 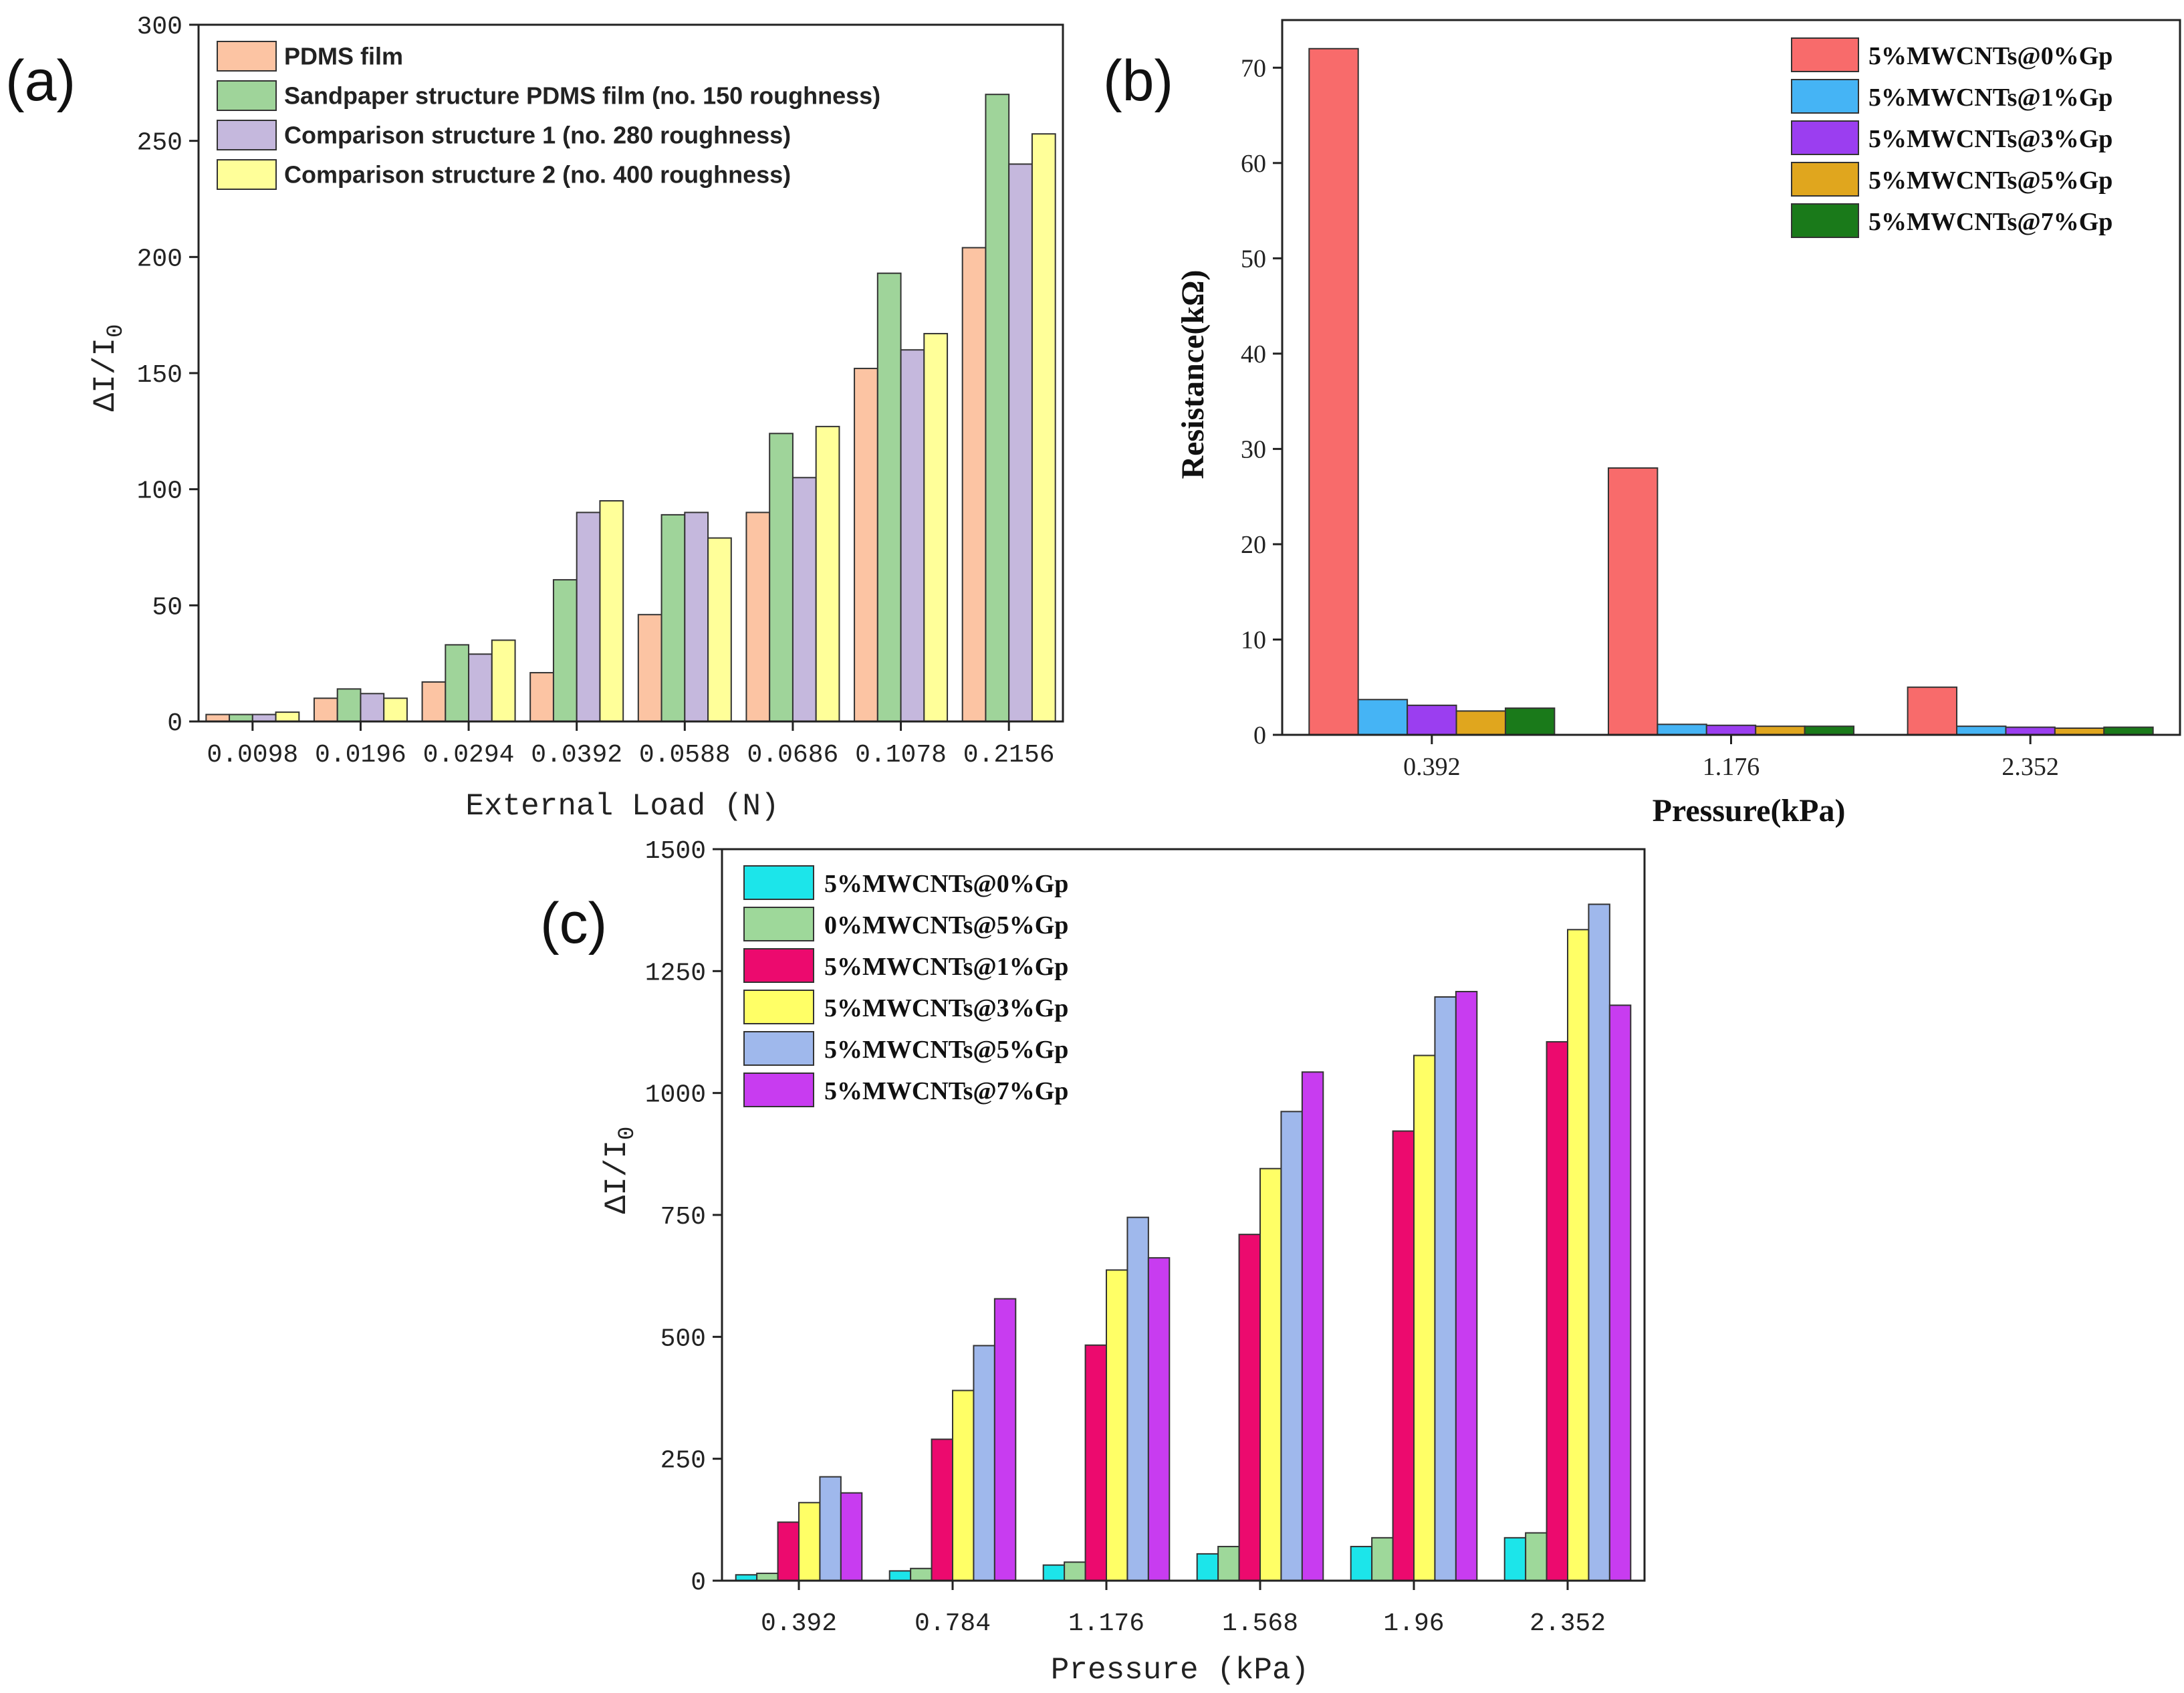 I want to click on chart-b-y-tick-label: 50, so click(x=1253, y=259).